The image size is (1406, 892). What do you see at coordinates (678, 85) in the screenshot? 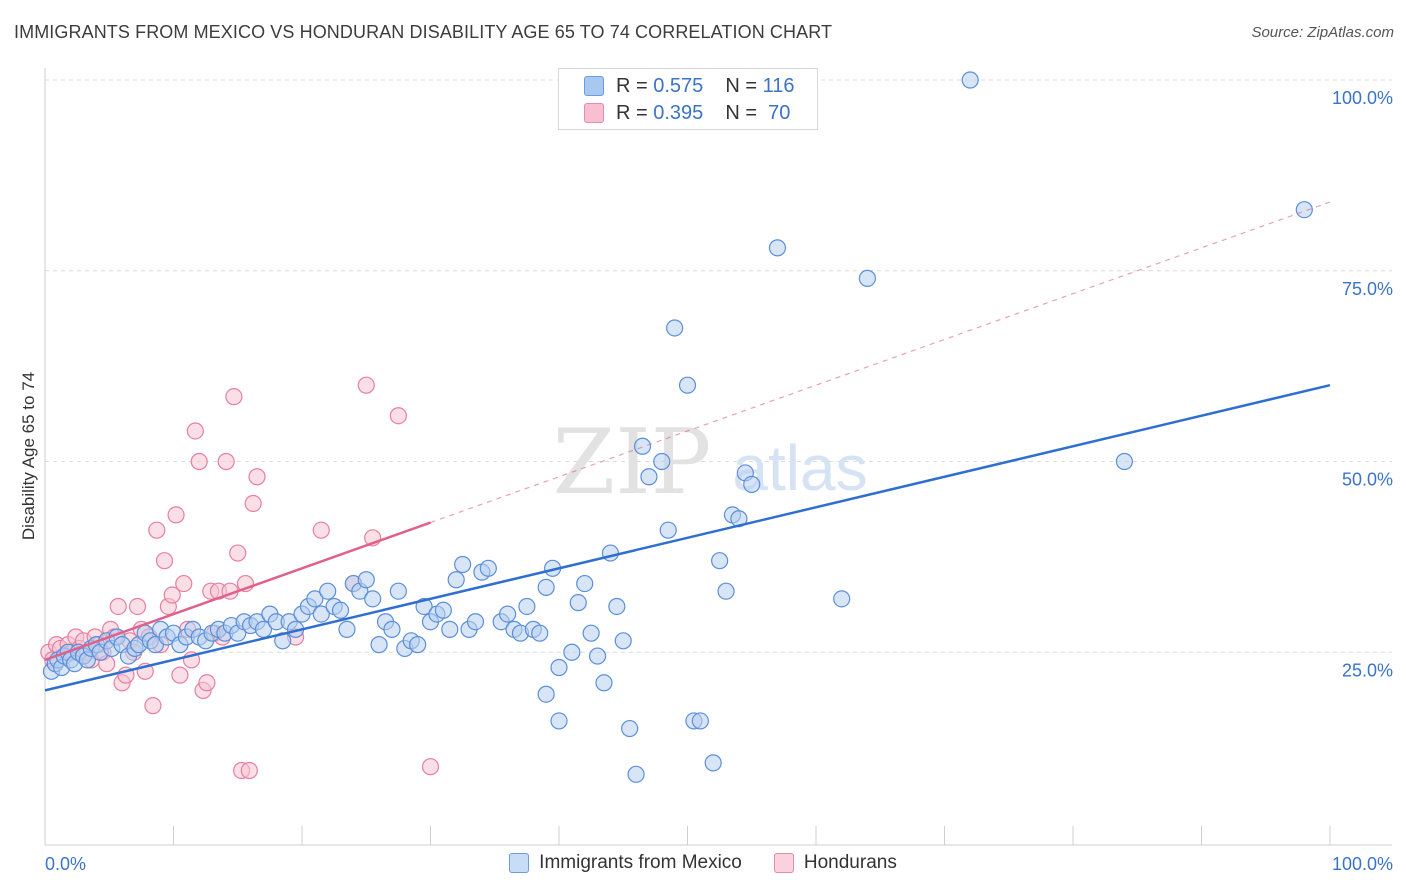
I see `legend-r-value-mexico: 0.575` at bounding box center [678, 85].